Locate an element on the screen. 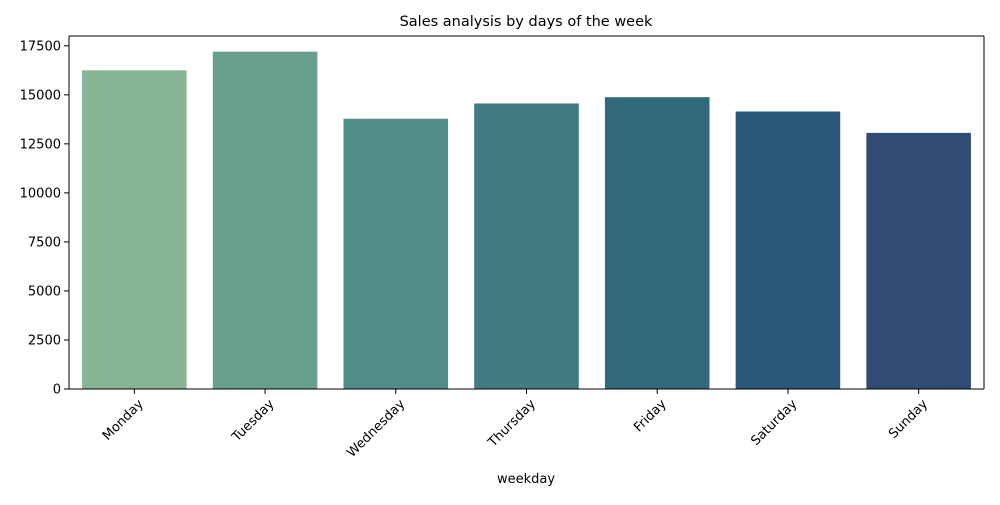 Image resolution: width=1000 pixels, height=505 pixels. y-tick-label: 2500 is located at coordinates (44, 340).